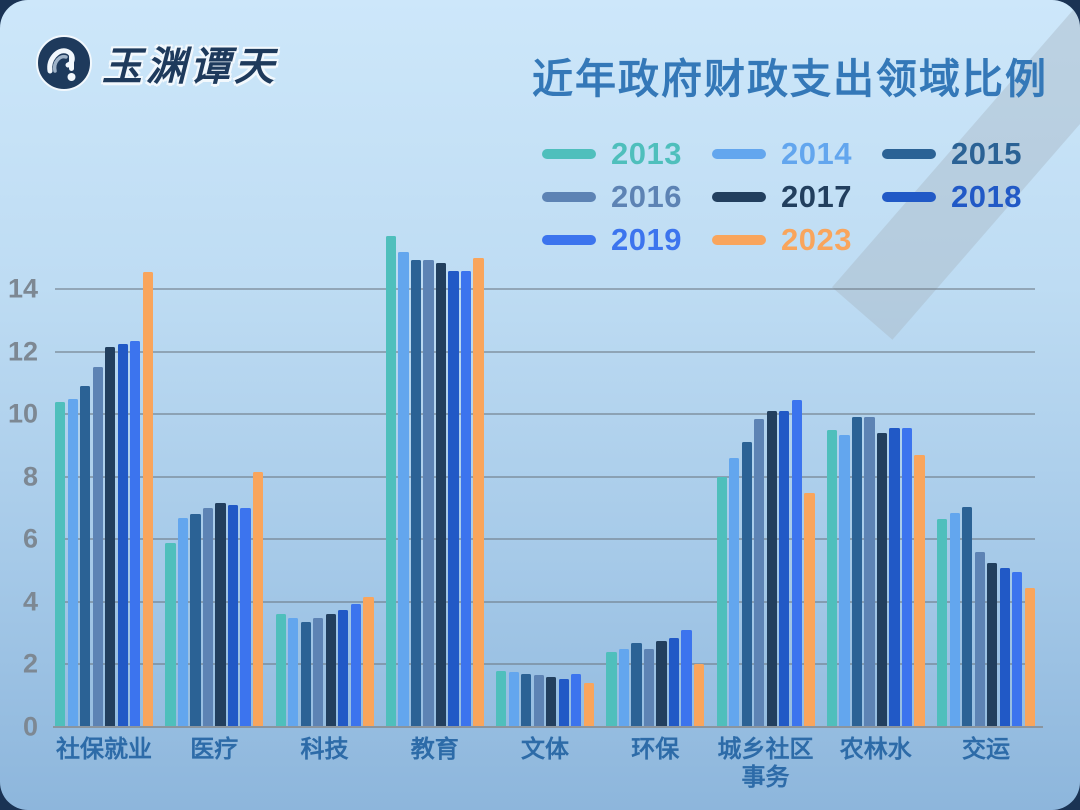 This screenshot has width=1080, height=810. I want to click on category-label: 交运, so click(986, 749).